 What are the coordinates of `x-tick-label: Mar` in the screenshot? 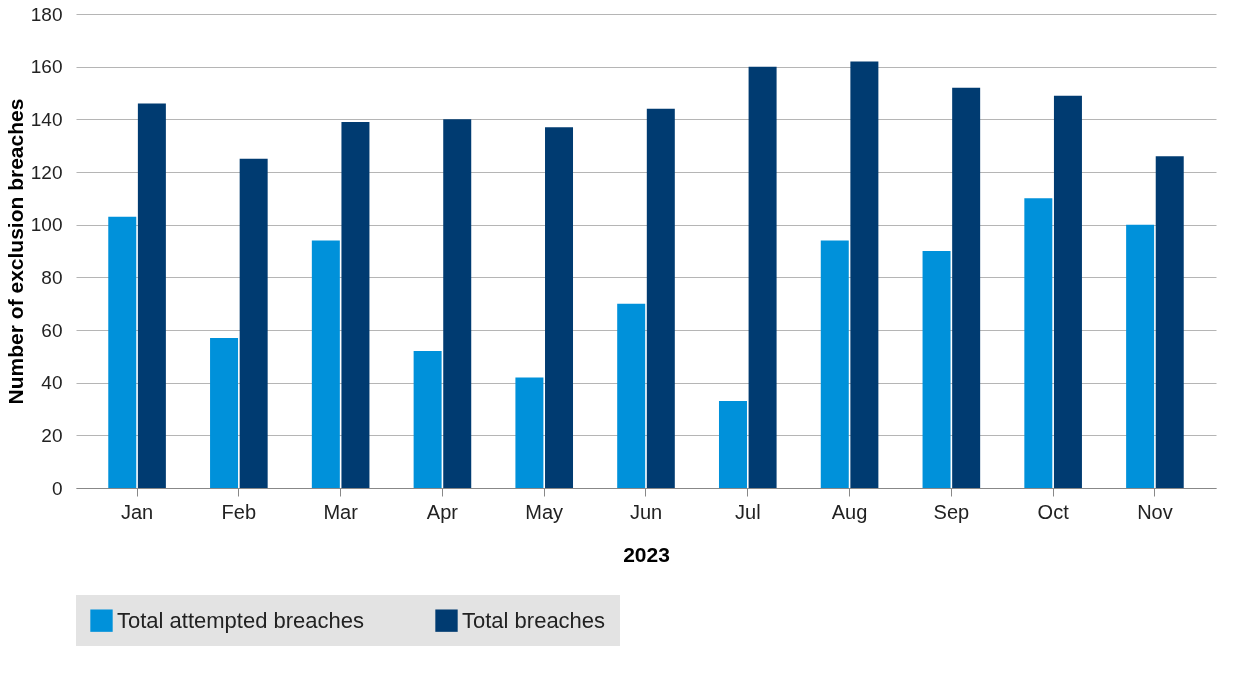 It's located at (341, 511).